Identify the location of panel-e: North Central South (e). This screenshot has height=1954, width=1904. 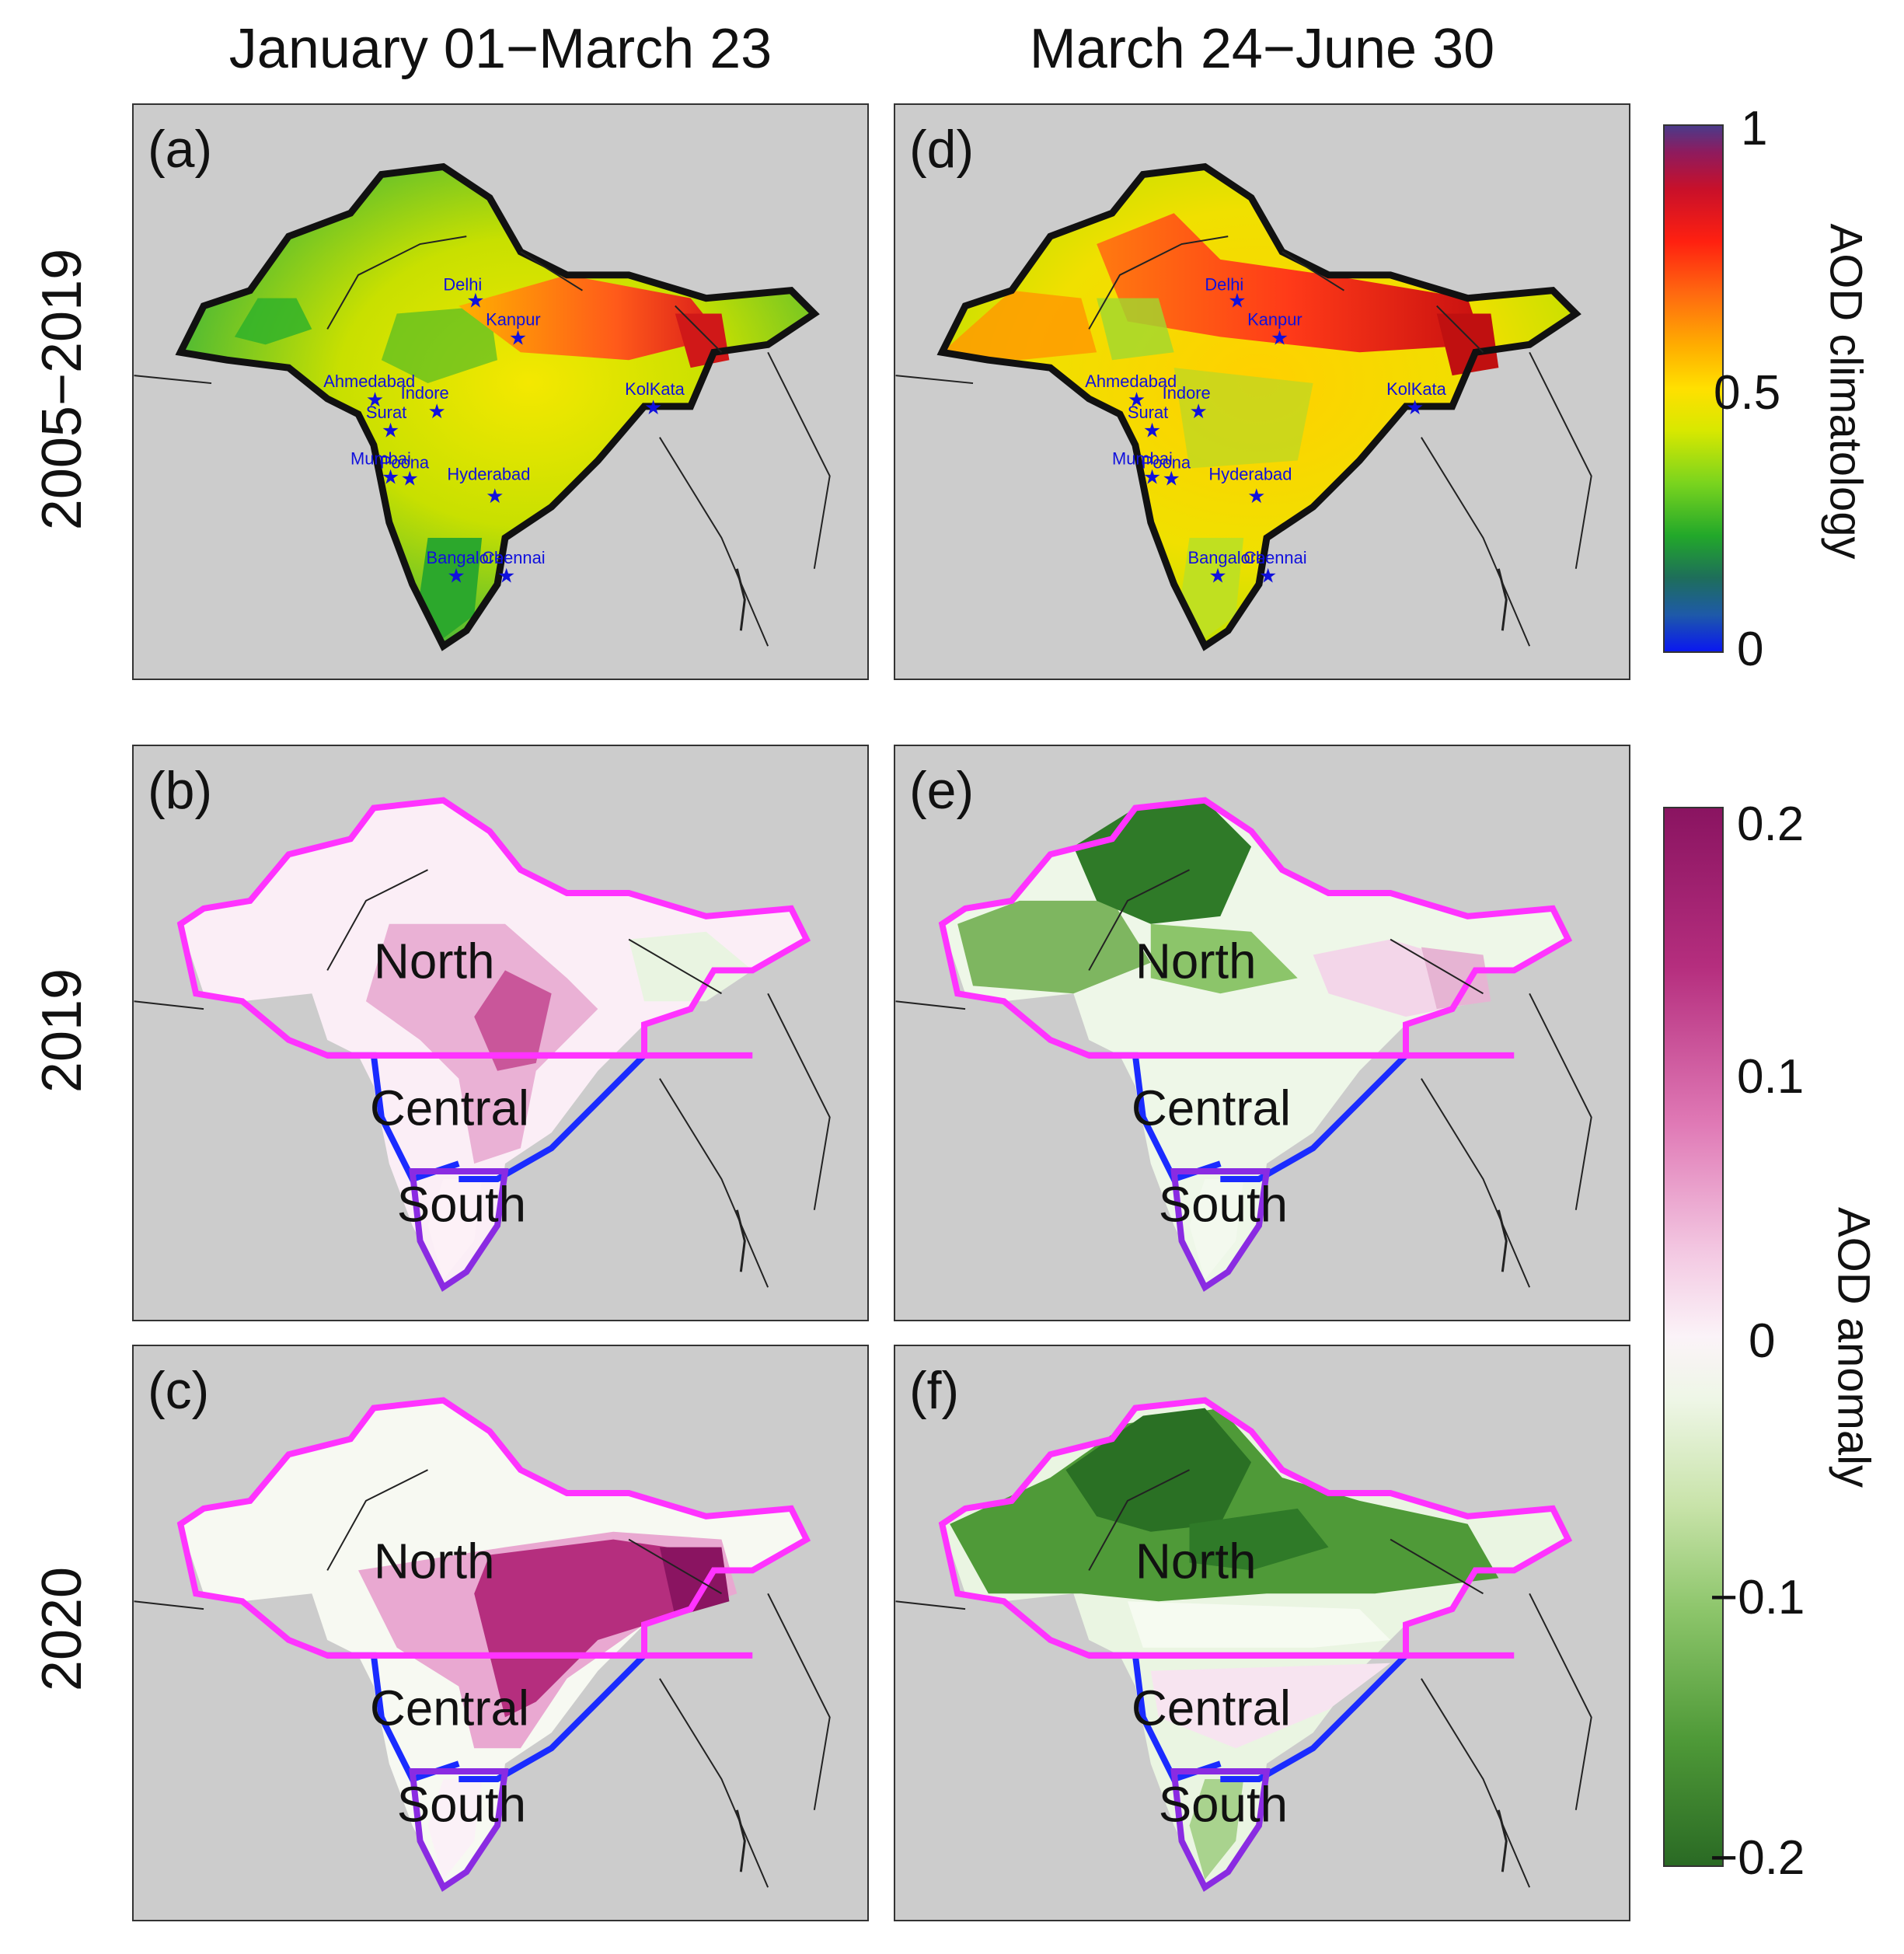
(1262, 1033).